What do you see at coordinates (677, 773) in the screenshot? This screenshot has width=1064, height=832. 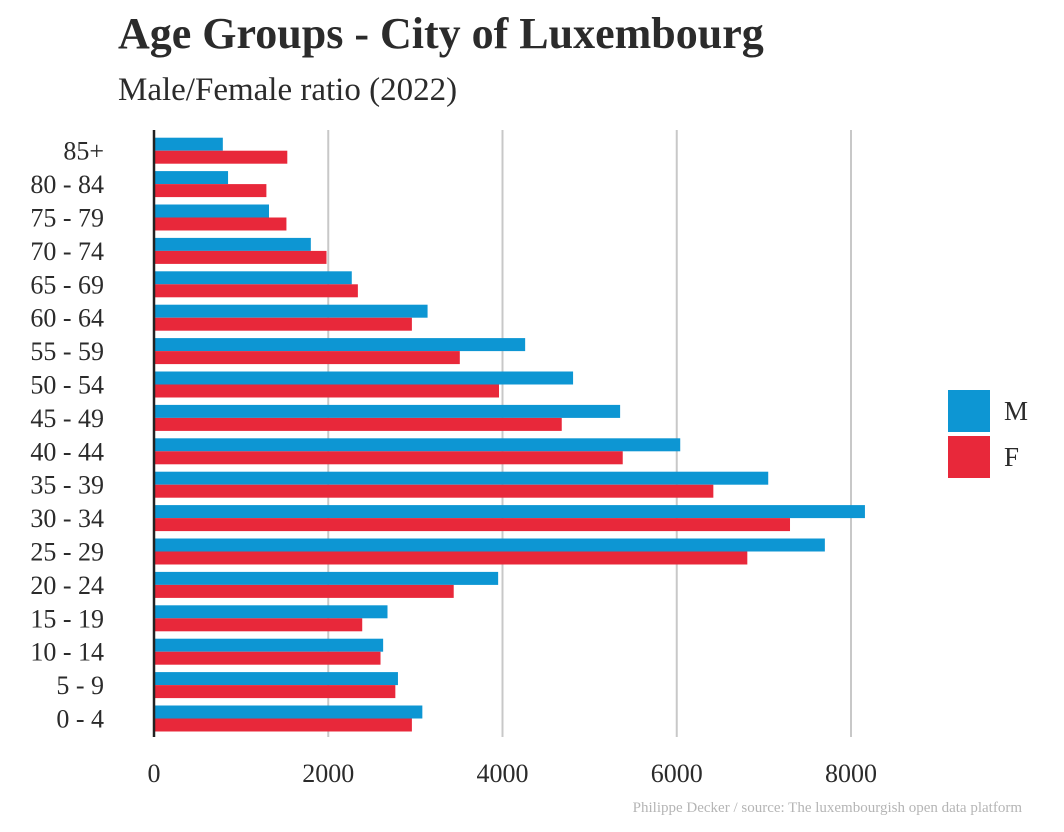 I see `x-tick-label: 6000` at bounding box center [677, 773].